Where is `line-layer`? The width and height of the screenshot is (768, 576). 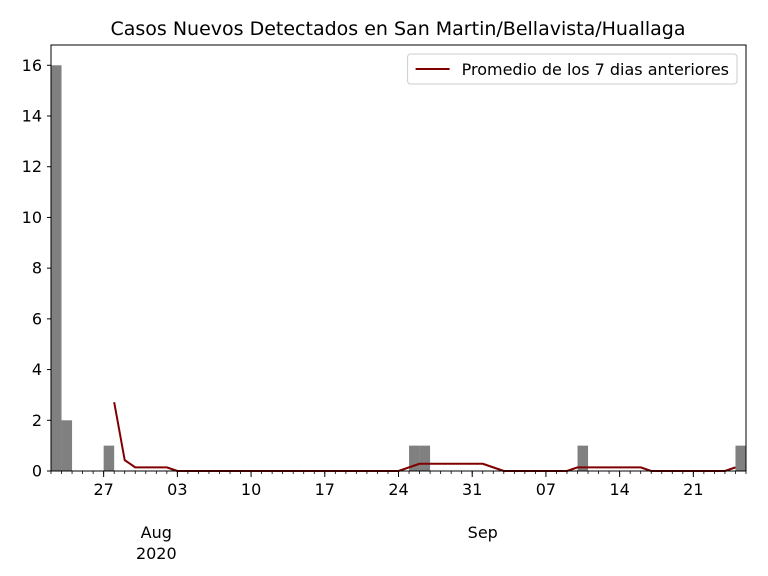 line-layer is located at coordinates (424, 437).